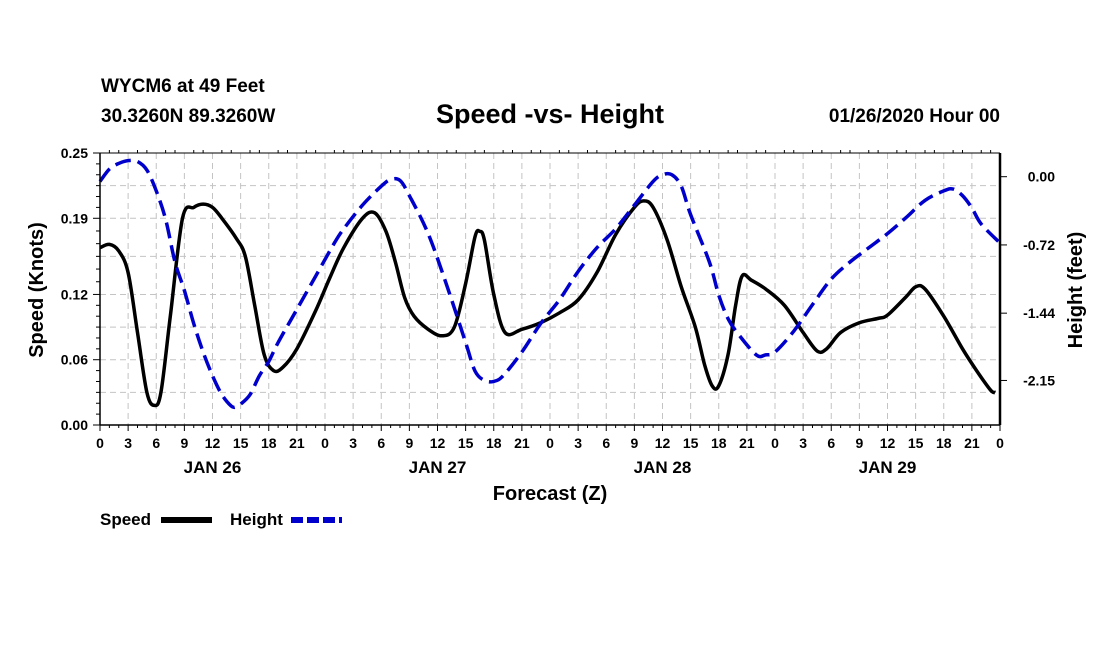  Describe the element at coordinates (74, 153) in the screenshot. I see `y-tick-label: 0.25` at that location.